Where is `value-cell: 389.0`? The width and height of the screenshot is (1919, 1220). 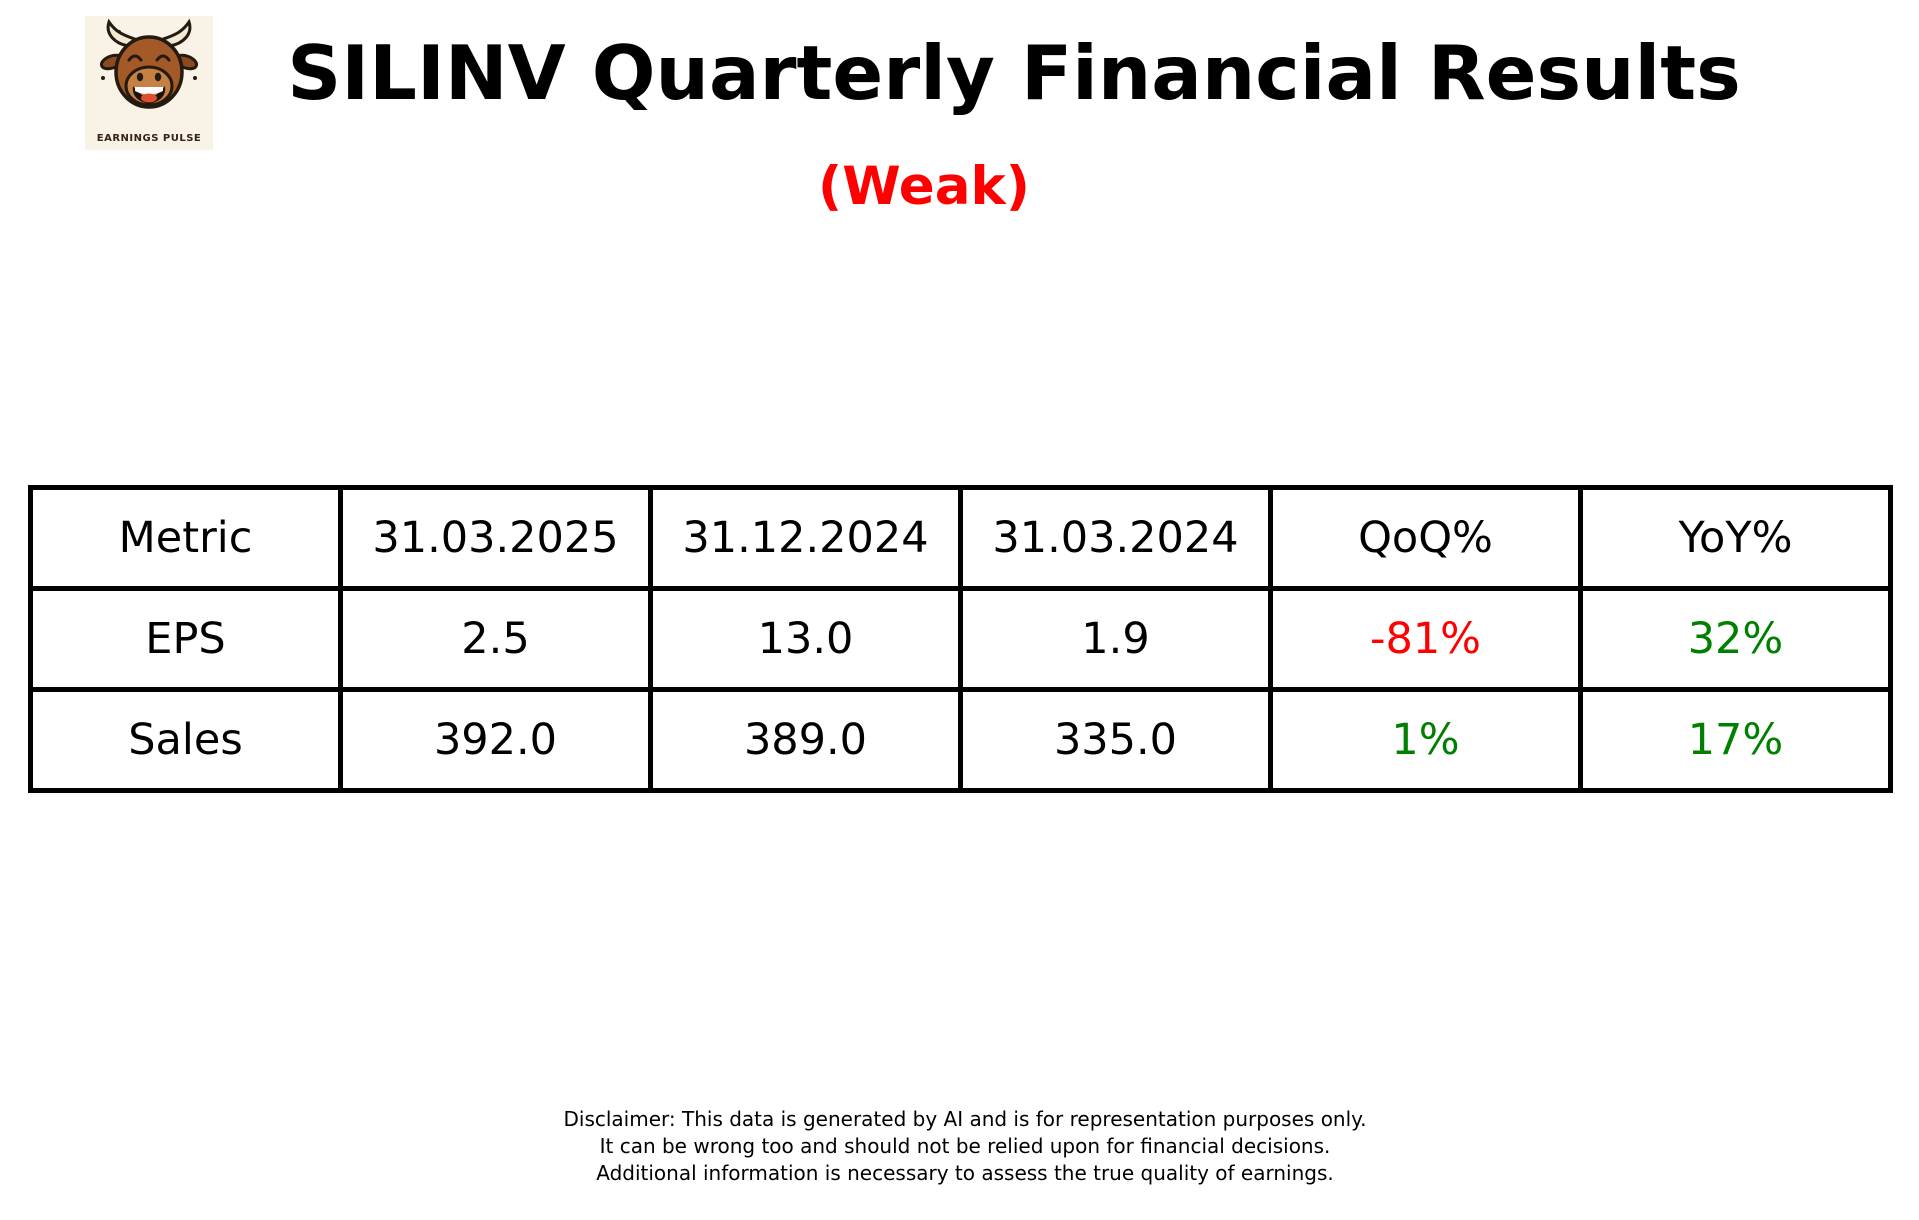 value-cell: 389.0 is located at coordinates (805, 740).